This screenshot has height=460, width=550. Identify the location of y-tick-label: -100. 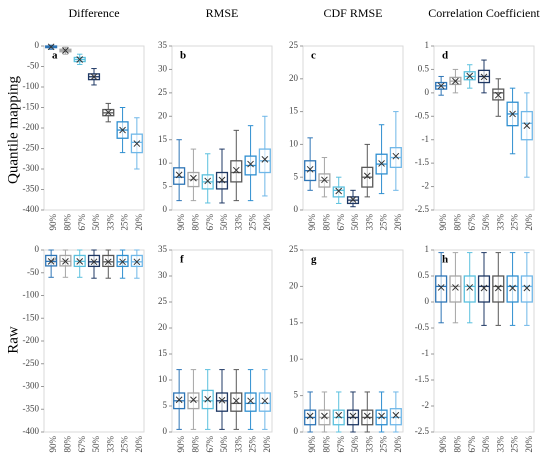
(31, 86).